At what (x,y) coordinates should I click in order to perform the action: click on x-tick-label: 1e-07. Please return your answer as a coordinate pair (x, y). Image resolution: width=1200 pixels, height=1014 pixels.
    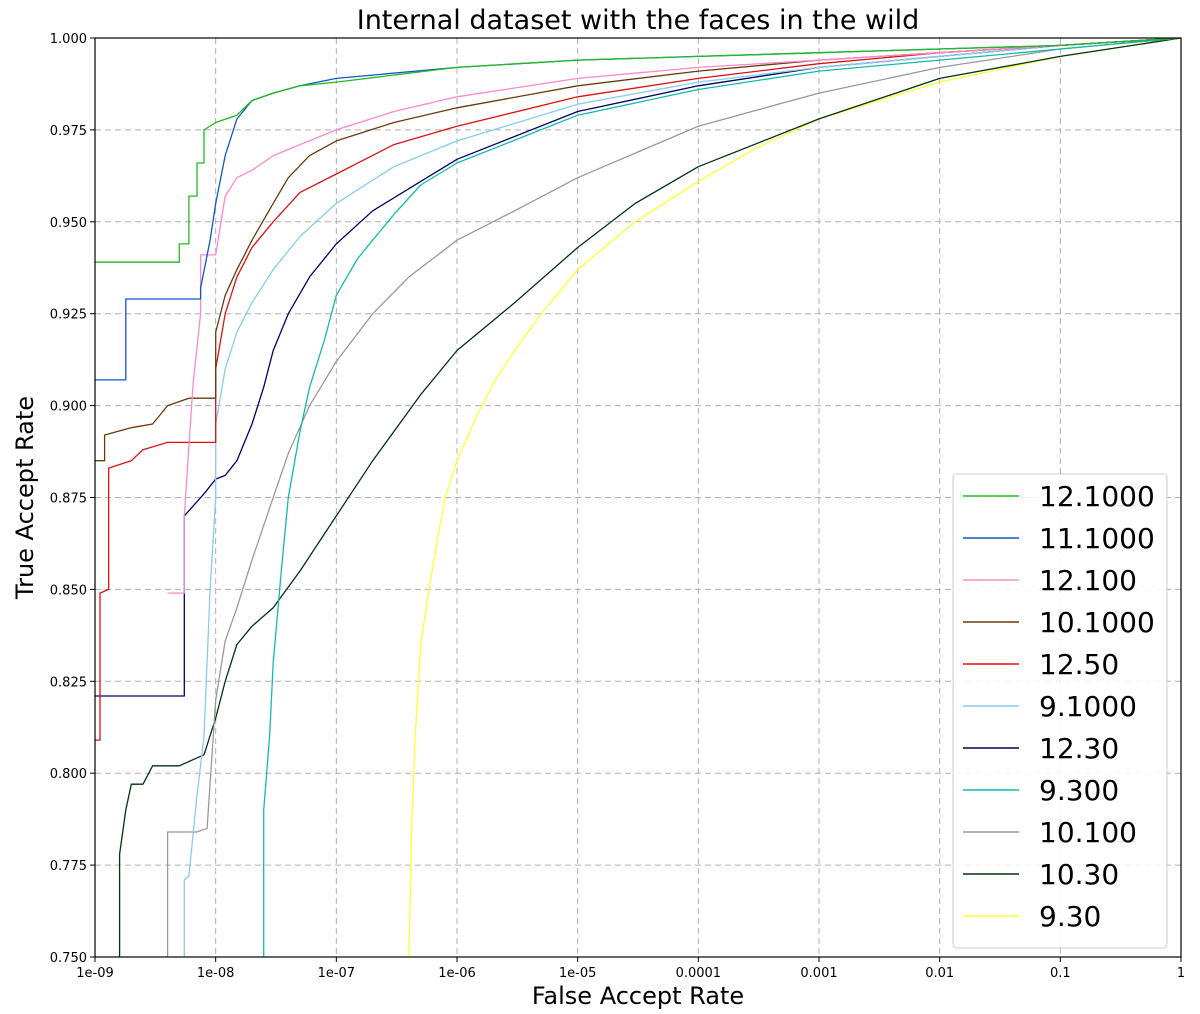
    Looking at the image, I should click on (337, 973).